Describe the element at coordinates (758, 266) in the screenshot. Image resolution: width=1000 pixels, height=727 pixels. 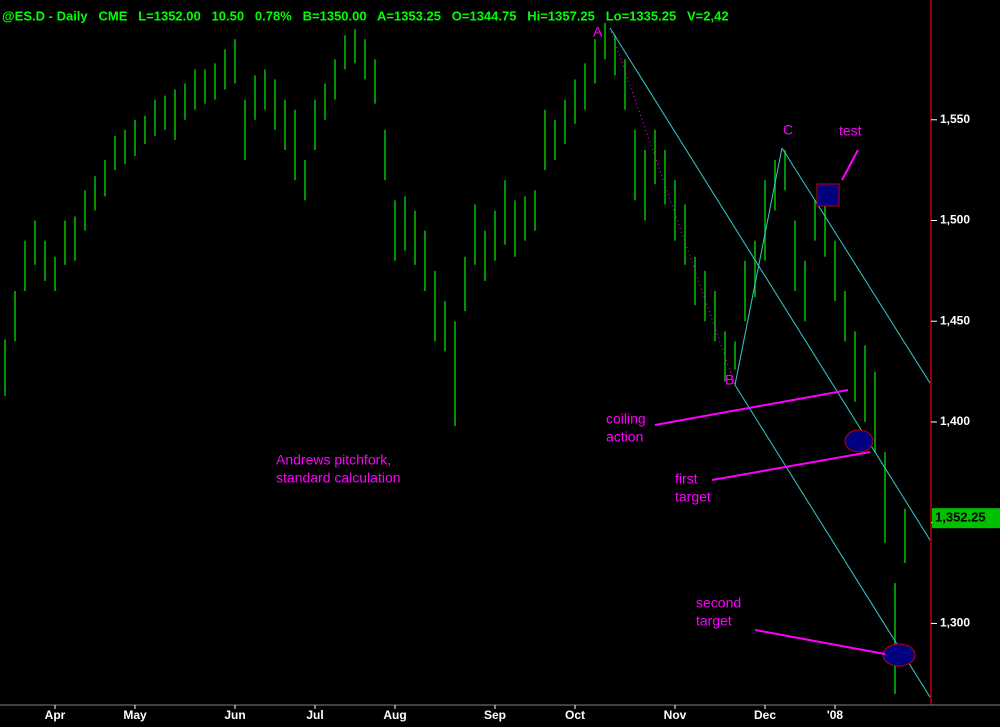
I see `pivot-bc` at that location.